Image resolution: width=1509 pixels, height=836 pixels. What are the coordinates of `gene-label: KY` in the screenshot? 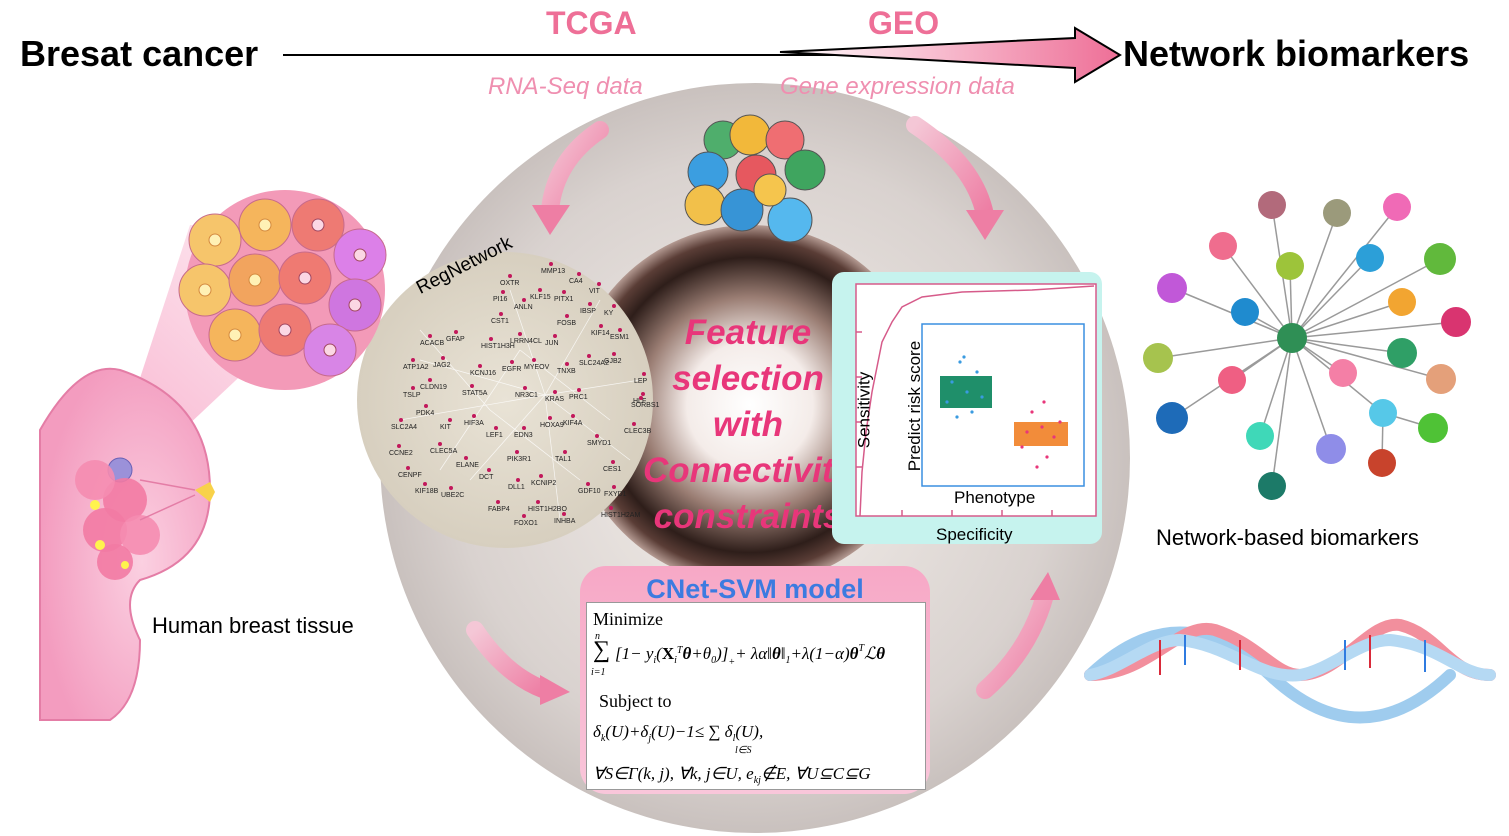 It's located at (609, 313).